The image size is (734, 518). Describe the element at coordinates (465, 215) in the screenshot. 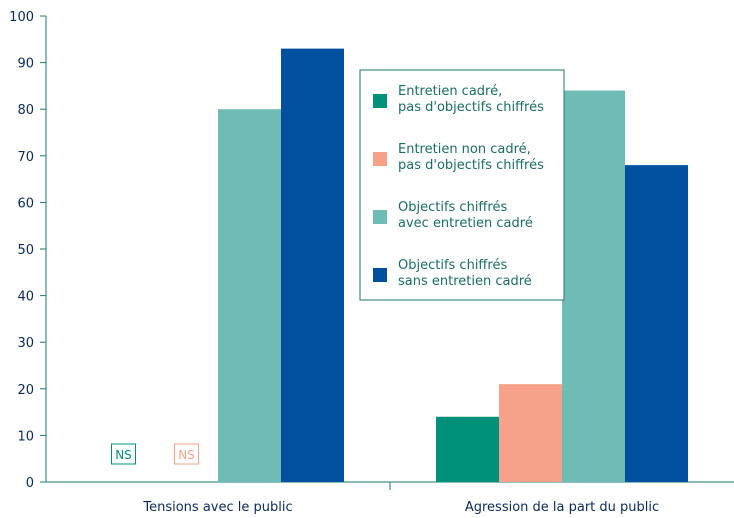

I see `legend-entry-label: Objectifs chiffrés avec entretien cadré` at that location.